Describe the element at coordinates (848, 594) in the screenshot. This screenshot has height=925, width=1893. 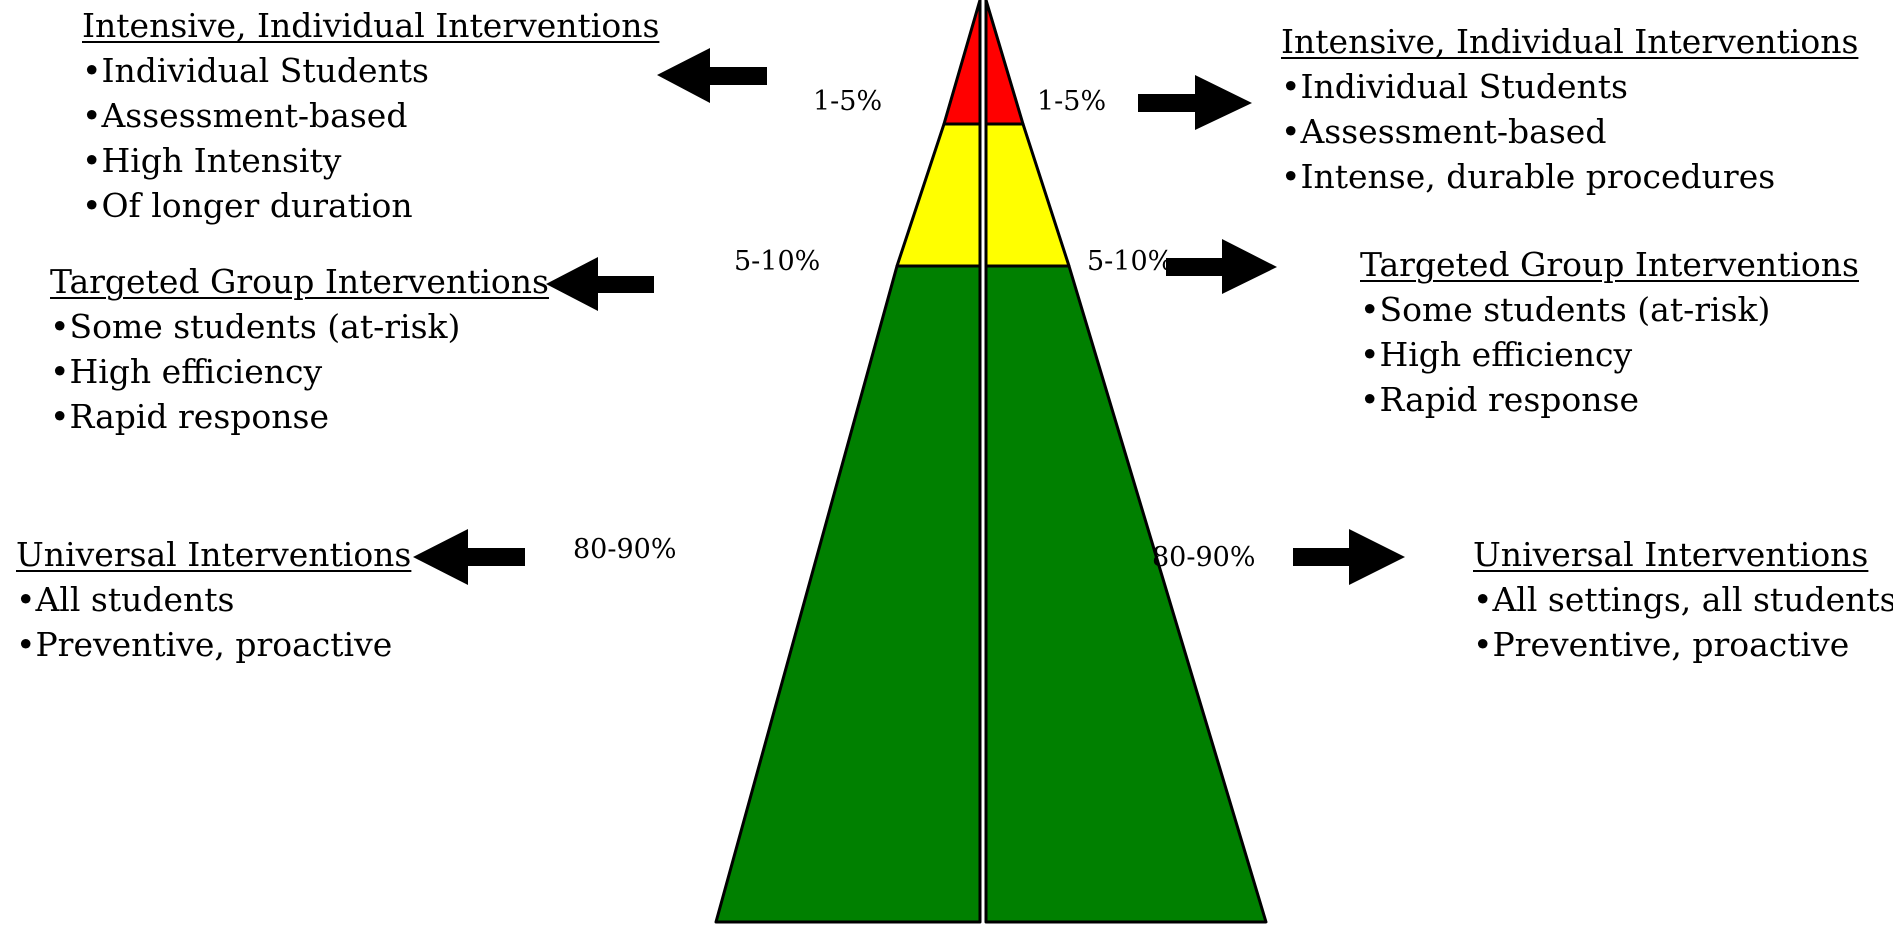
I see `pyramid-left-bottom-tier` at that location.